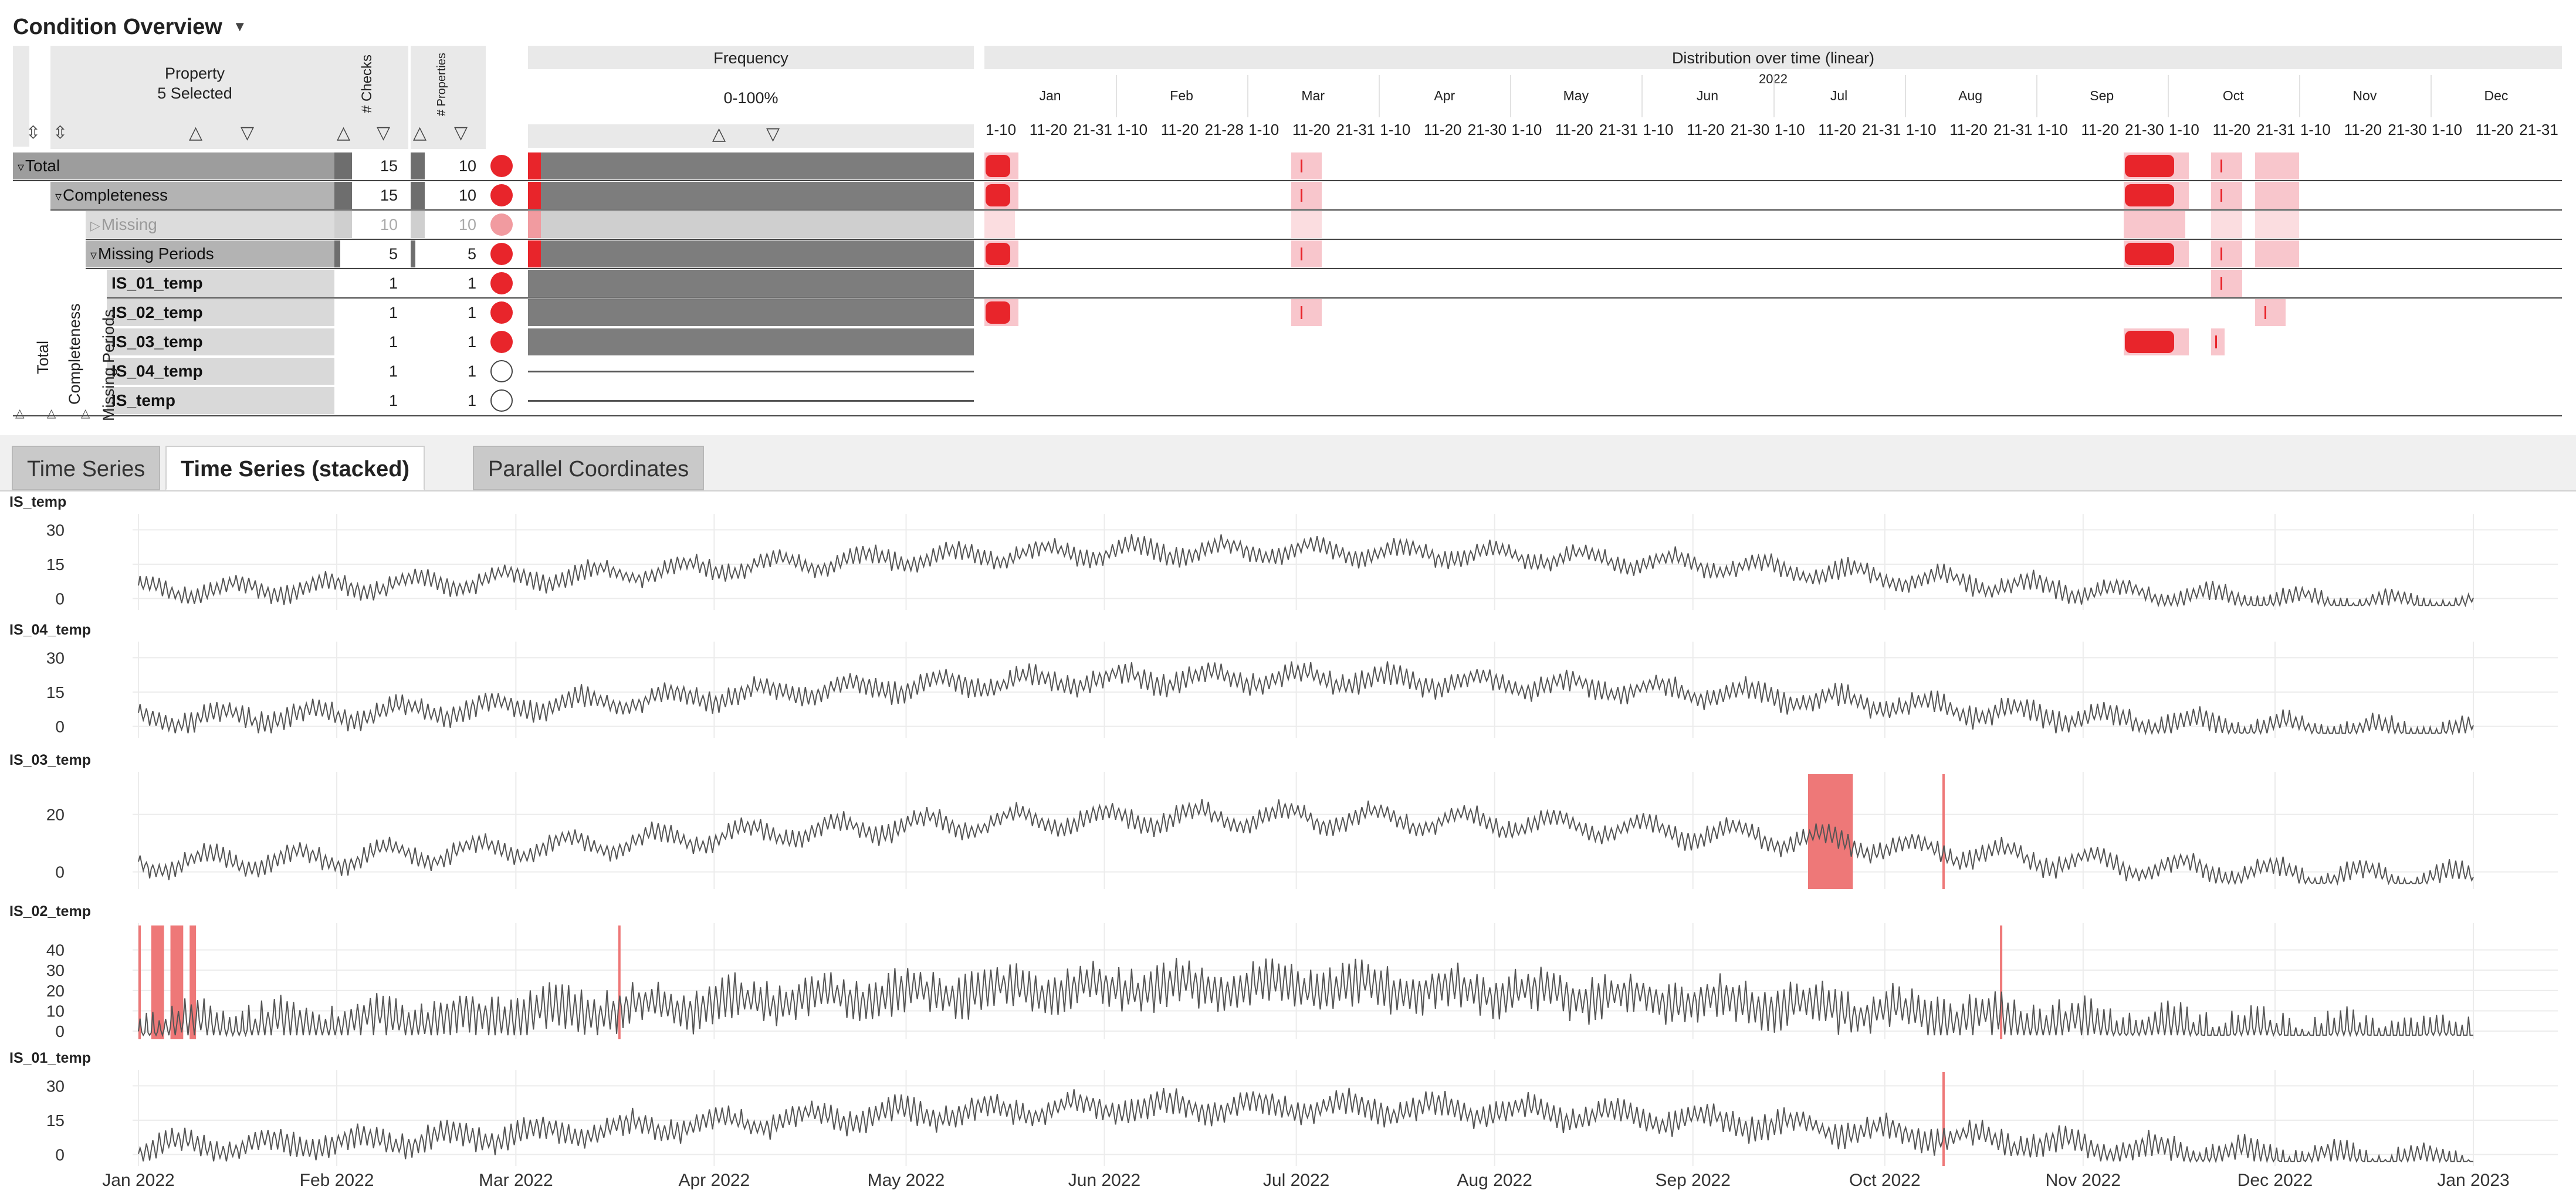 Image resolution: width=2576 pixels, height=1190 pixels. Describe the element at coordinates (906, 1180) in the screenshot. I see `x-tick-label: May 2022` at that location.